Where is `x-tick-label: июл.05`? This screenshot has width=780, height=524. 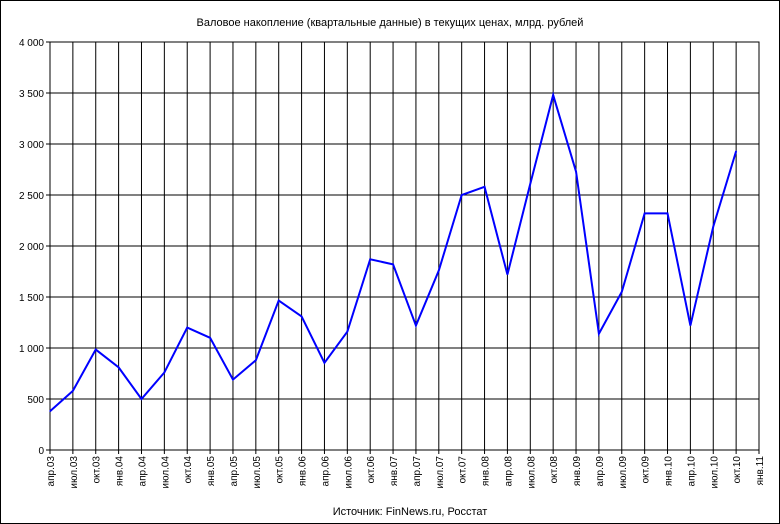 x-tick-label: июл.05 is located at coordinates (257, 472).